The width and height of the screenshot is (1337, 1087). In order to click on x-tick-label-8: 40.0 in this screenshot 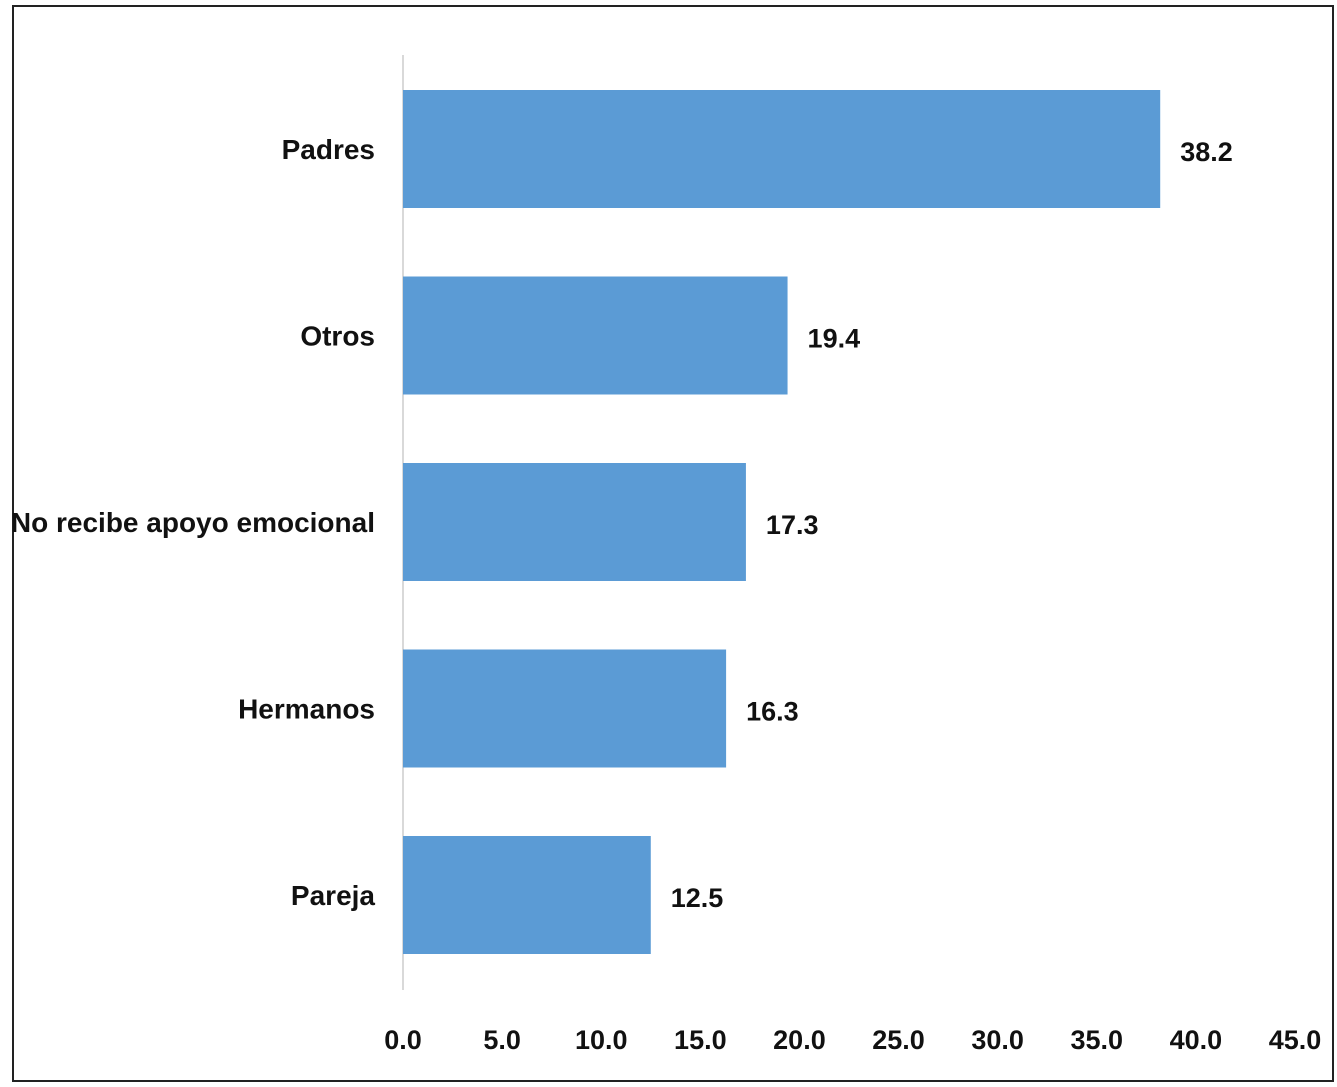, I will do `click(1196, 1040)`.